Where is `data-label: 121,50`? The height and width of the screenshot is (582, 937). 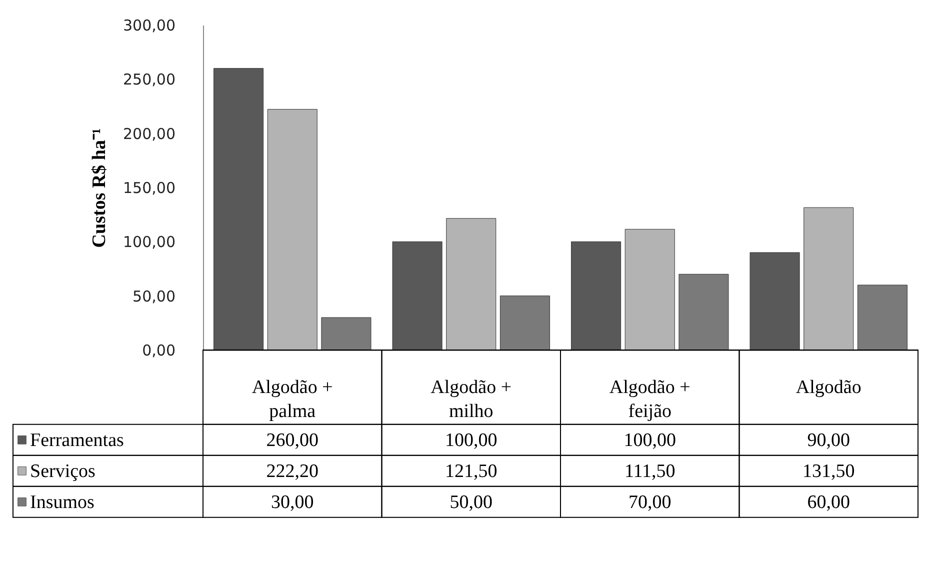
data-label: 121,50 is located at coordinates (471, 471).